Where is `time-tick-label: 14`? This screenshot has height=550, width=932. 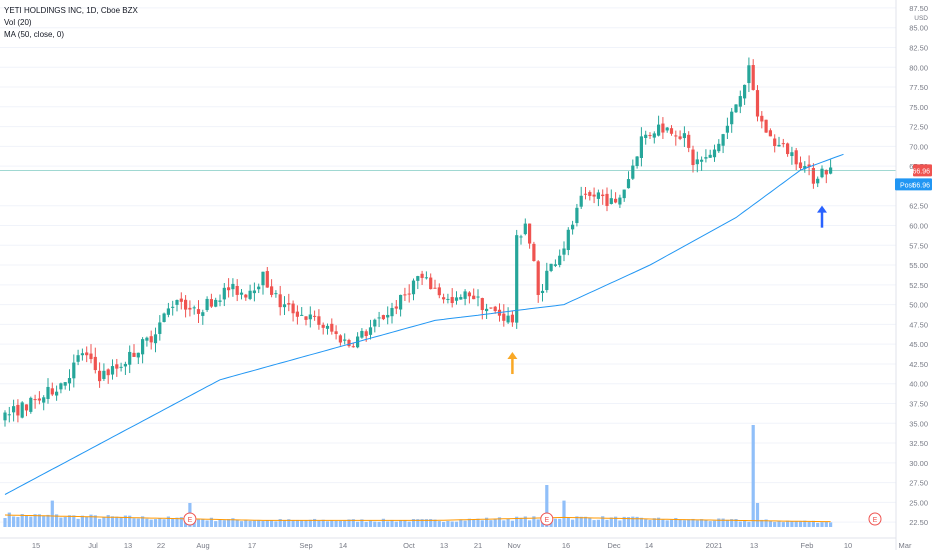 time-tick-label: 14 is located at coordinates (649, 545).